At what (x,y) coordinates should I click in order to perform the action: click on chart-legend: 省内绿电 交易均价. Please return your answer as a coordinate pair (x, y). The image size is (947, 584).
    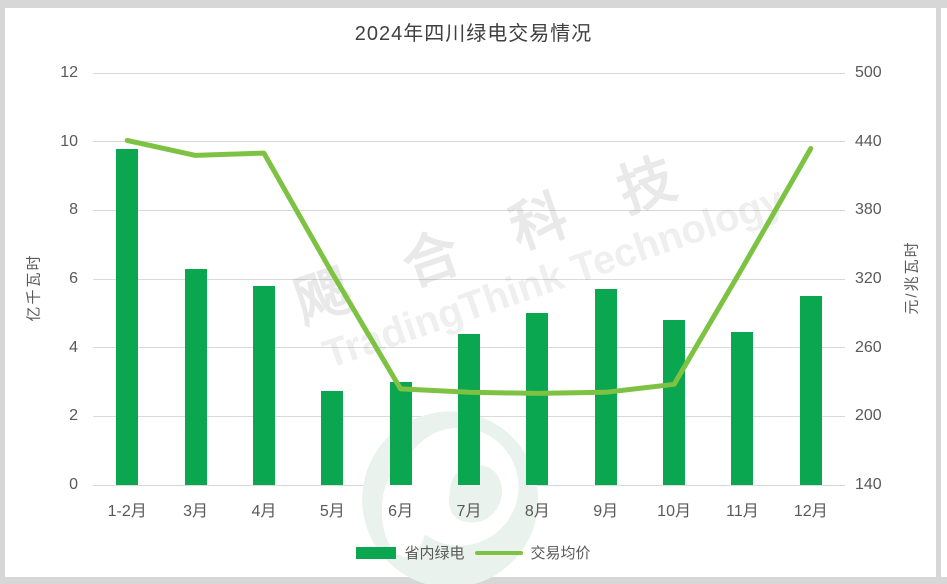
    Looking at the image, I should click on (473, 552).